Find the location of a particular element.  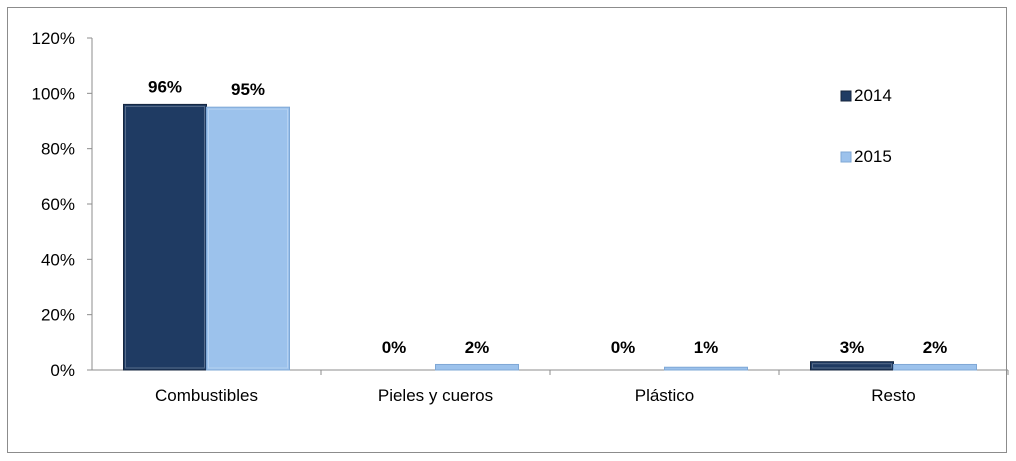

y-tick-label: 0% is located at coordinates (62, 370).